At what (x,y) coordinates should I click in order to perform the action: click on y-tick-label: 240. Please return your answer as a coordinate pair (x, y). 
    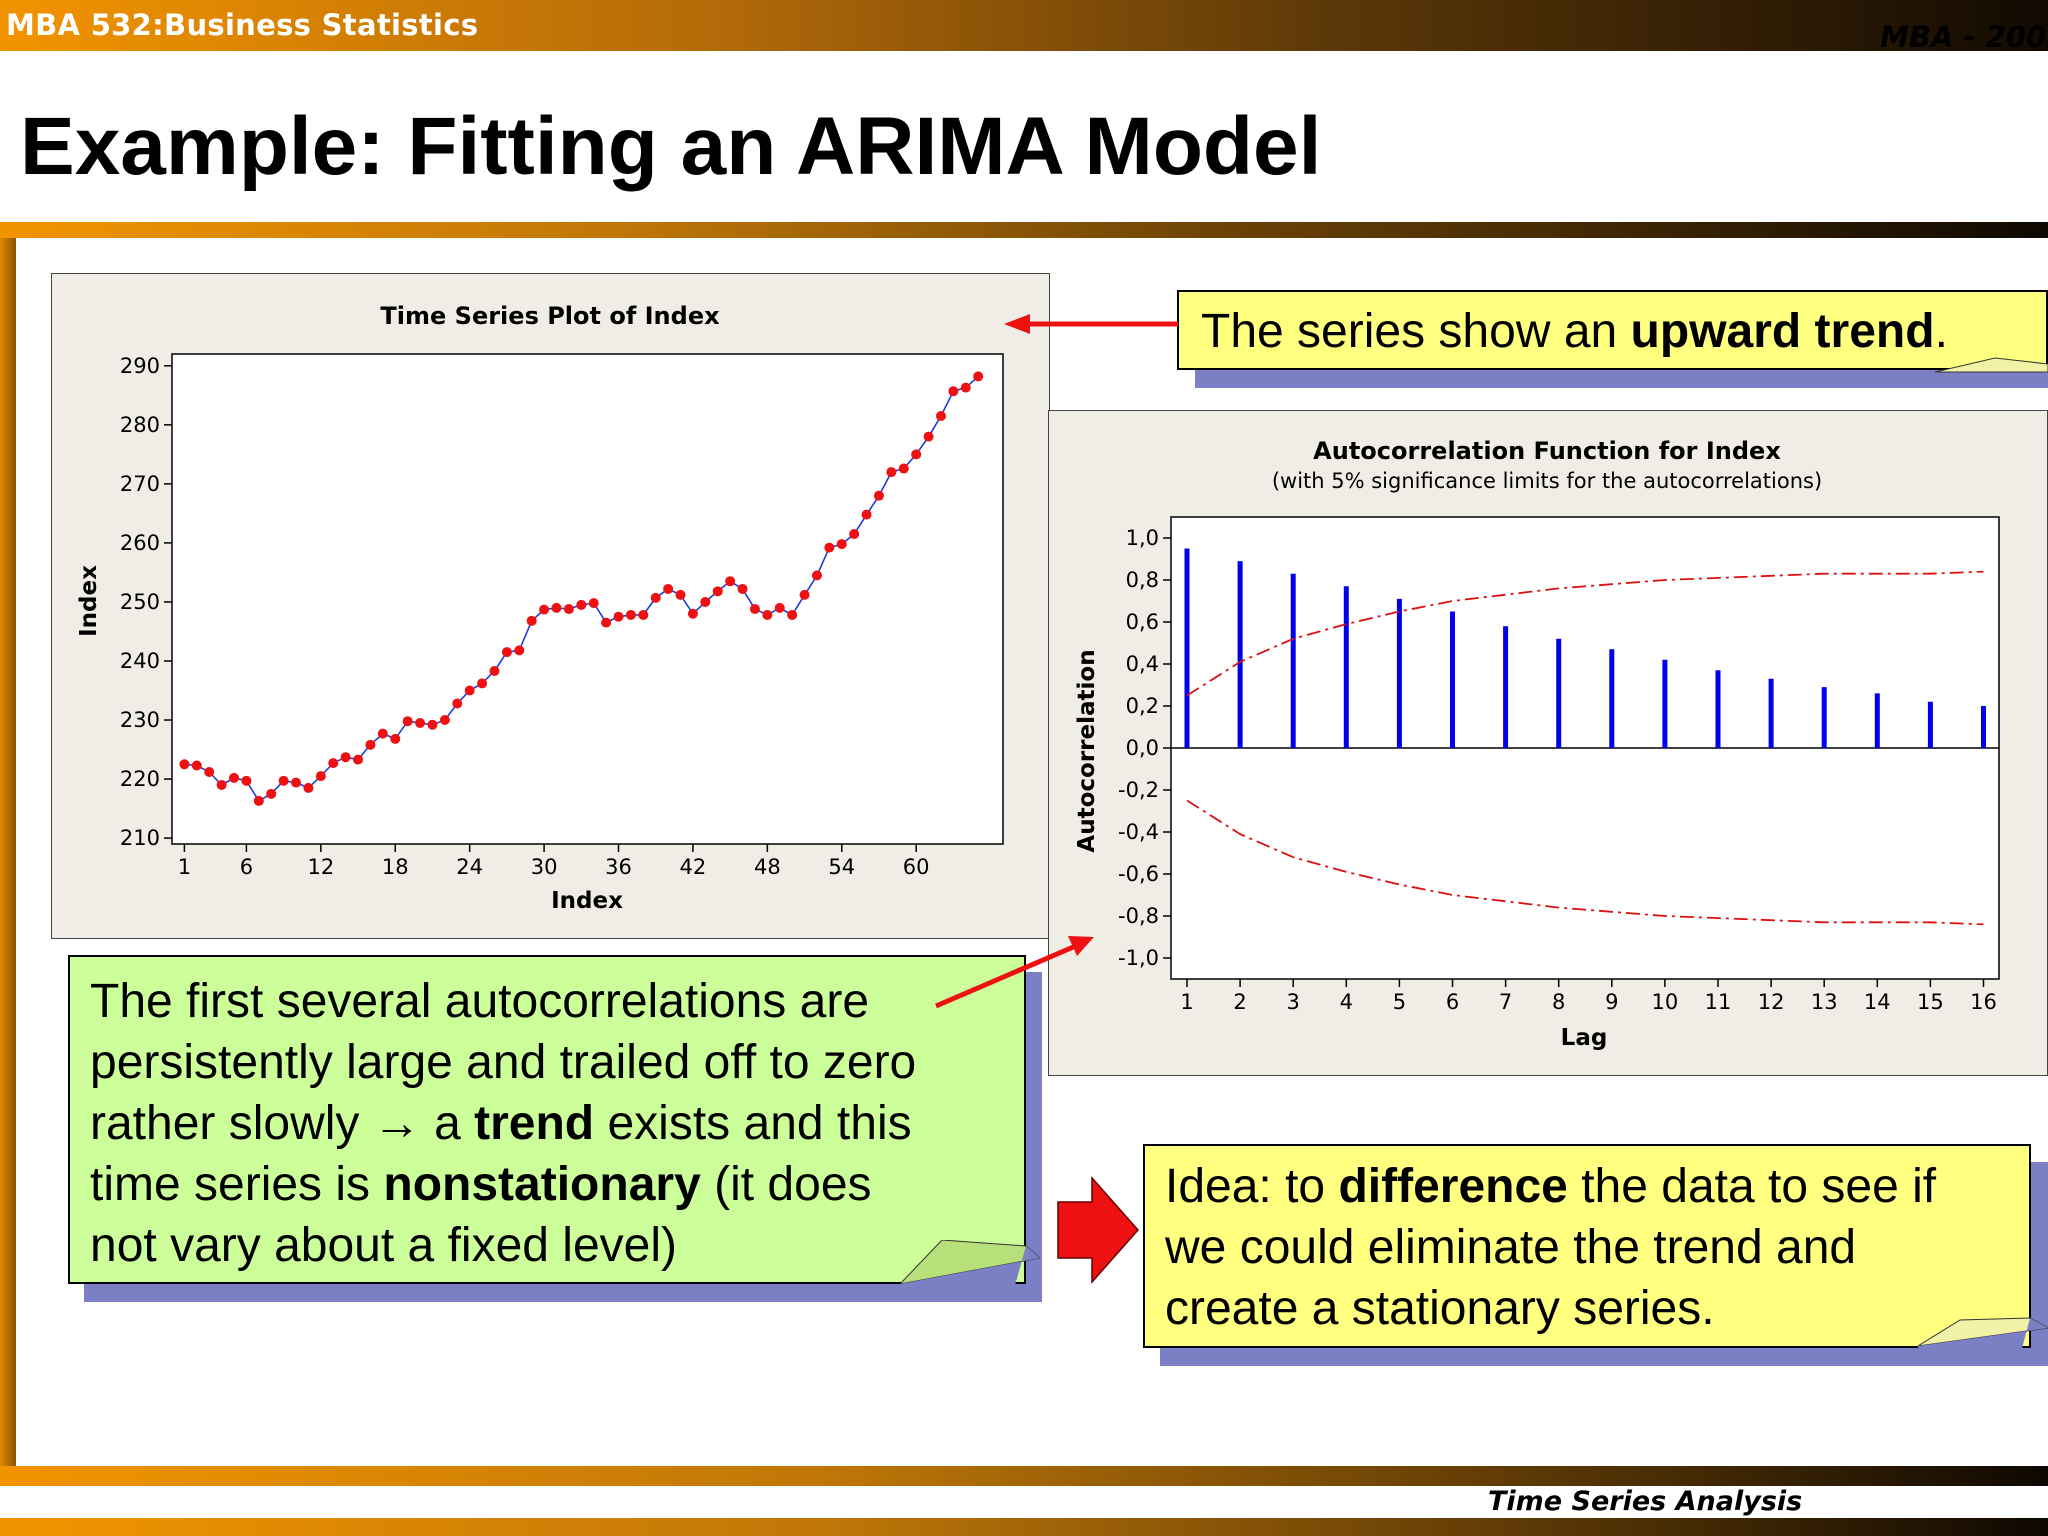
    Looking at the image, I should click on (140, 661).